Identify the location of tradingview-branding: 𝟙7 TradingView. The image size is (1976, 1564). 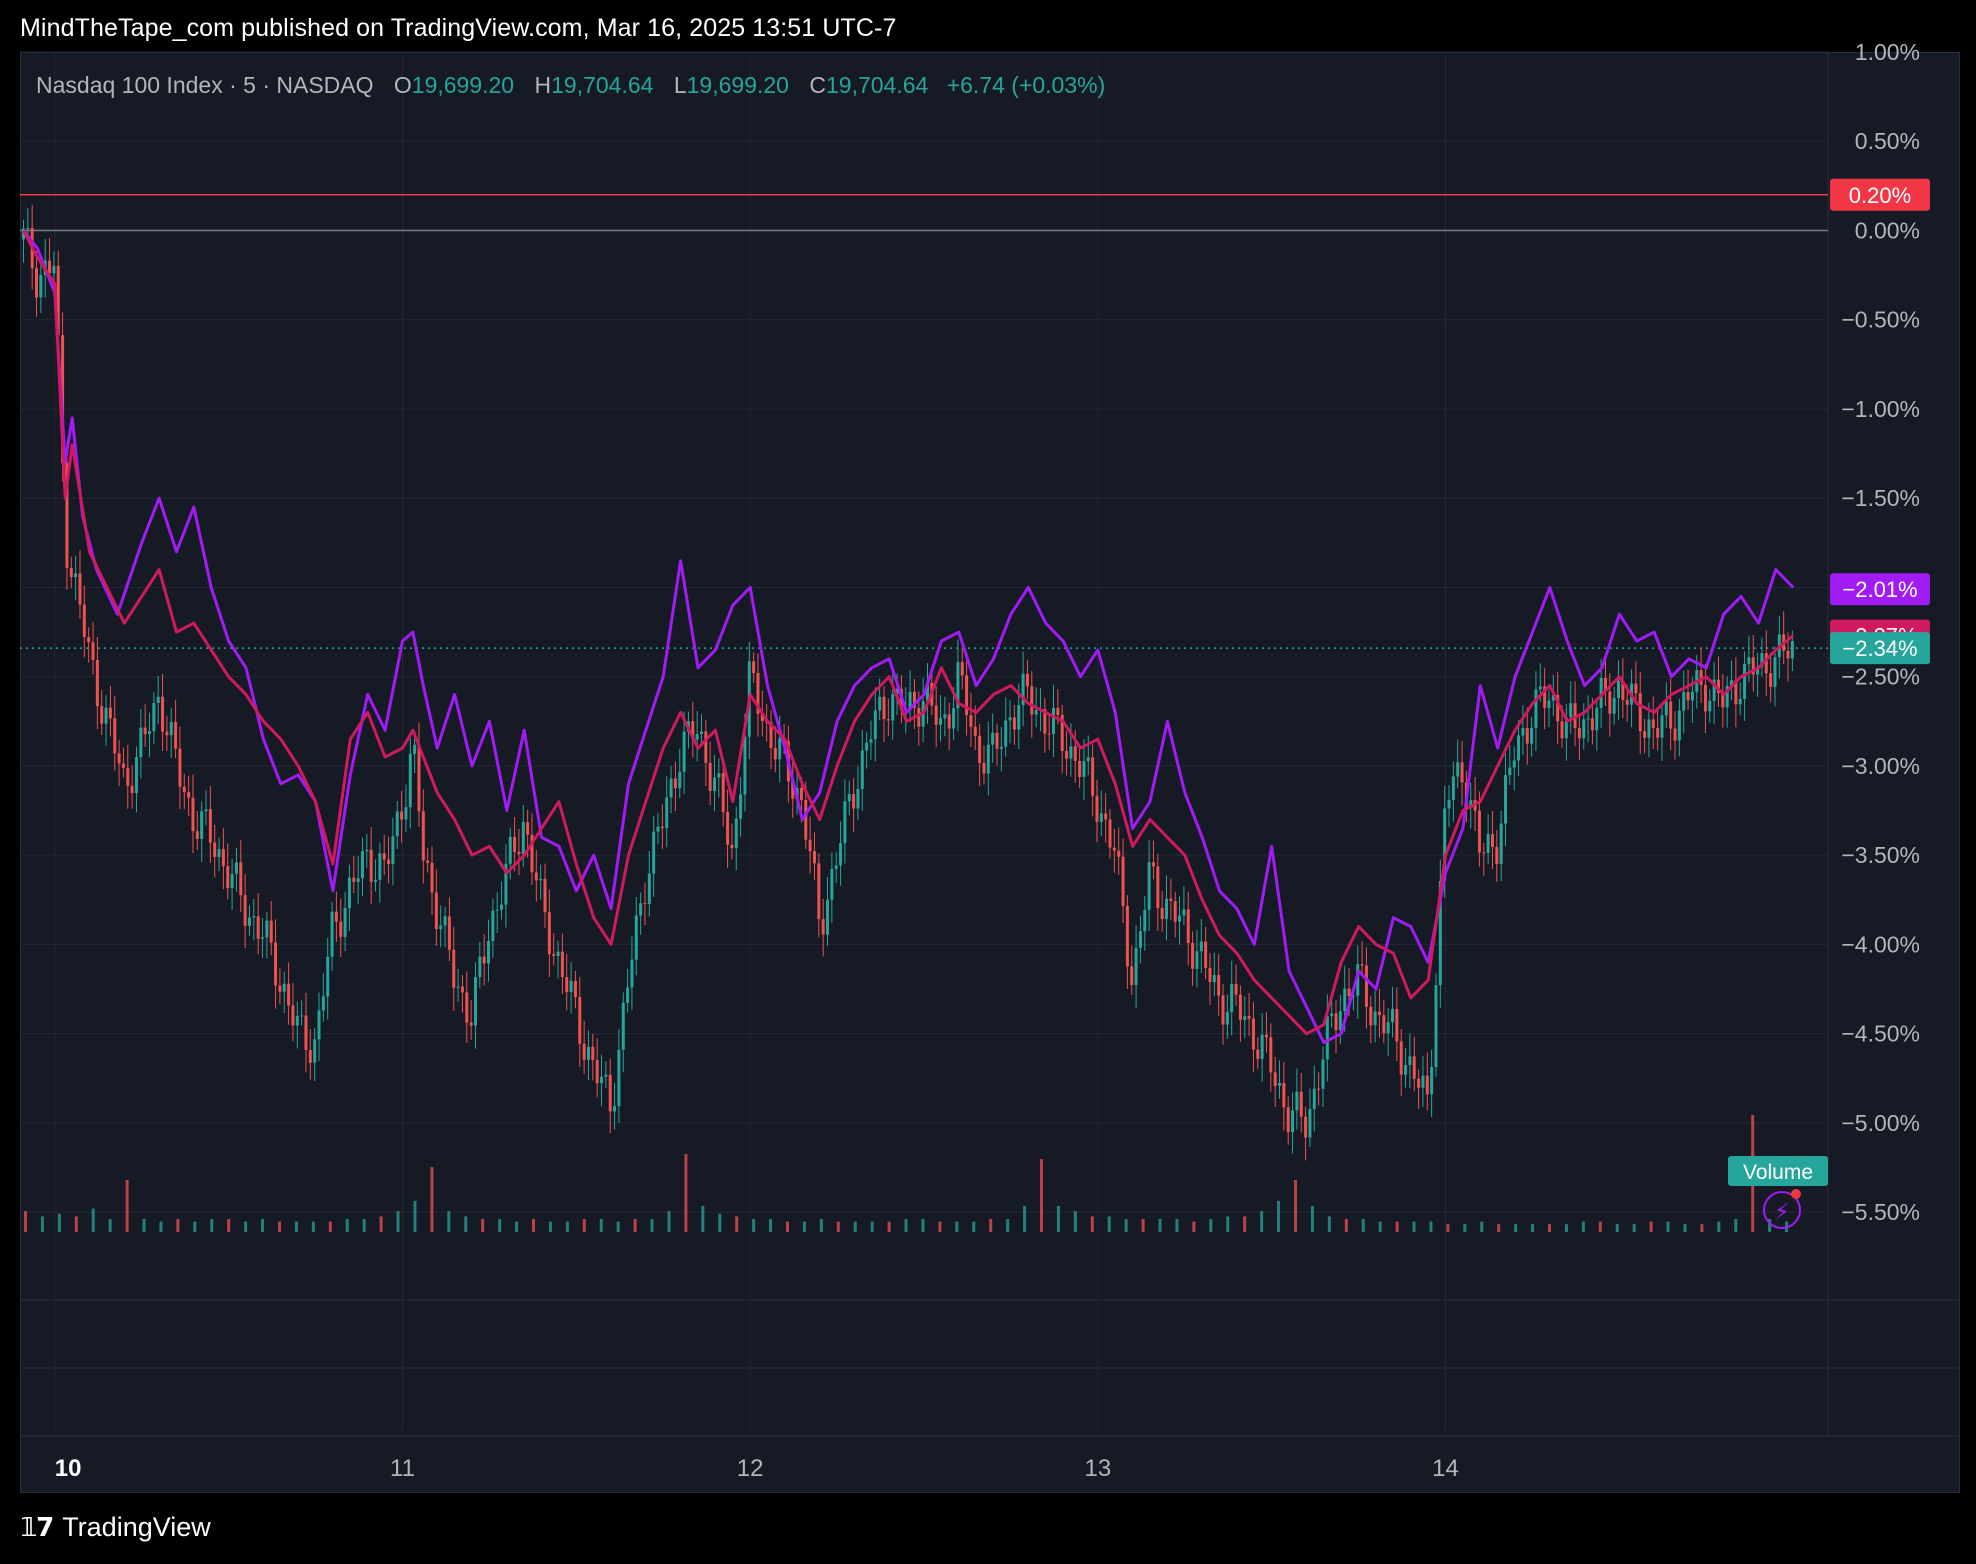
(115, 1527).